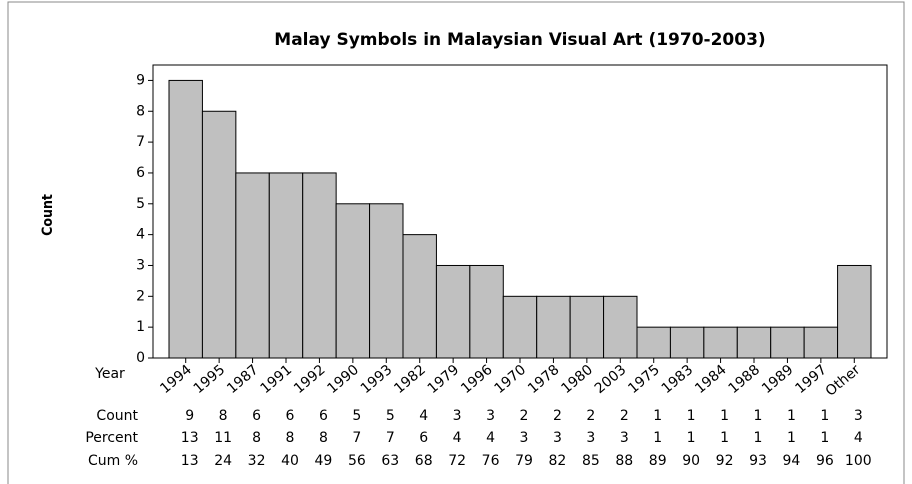  Describe the element at coordinates (591, 461) in the screenshot. I see `cum-percent-cell: 85` at that location.